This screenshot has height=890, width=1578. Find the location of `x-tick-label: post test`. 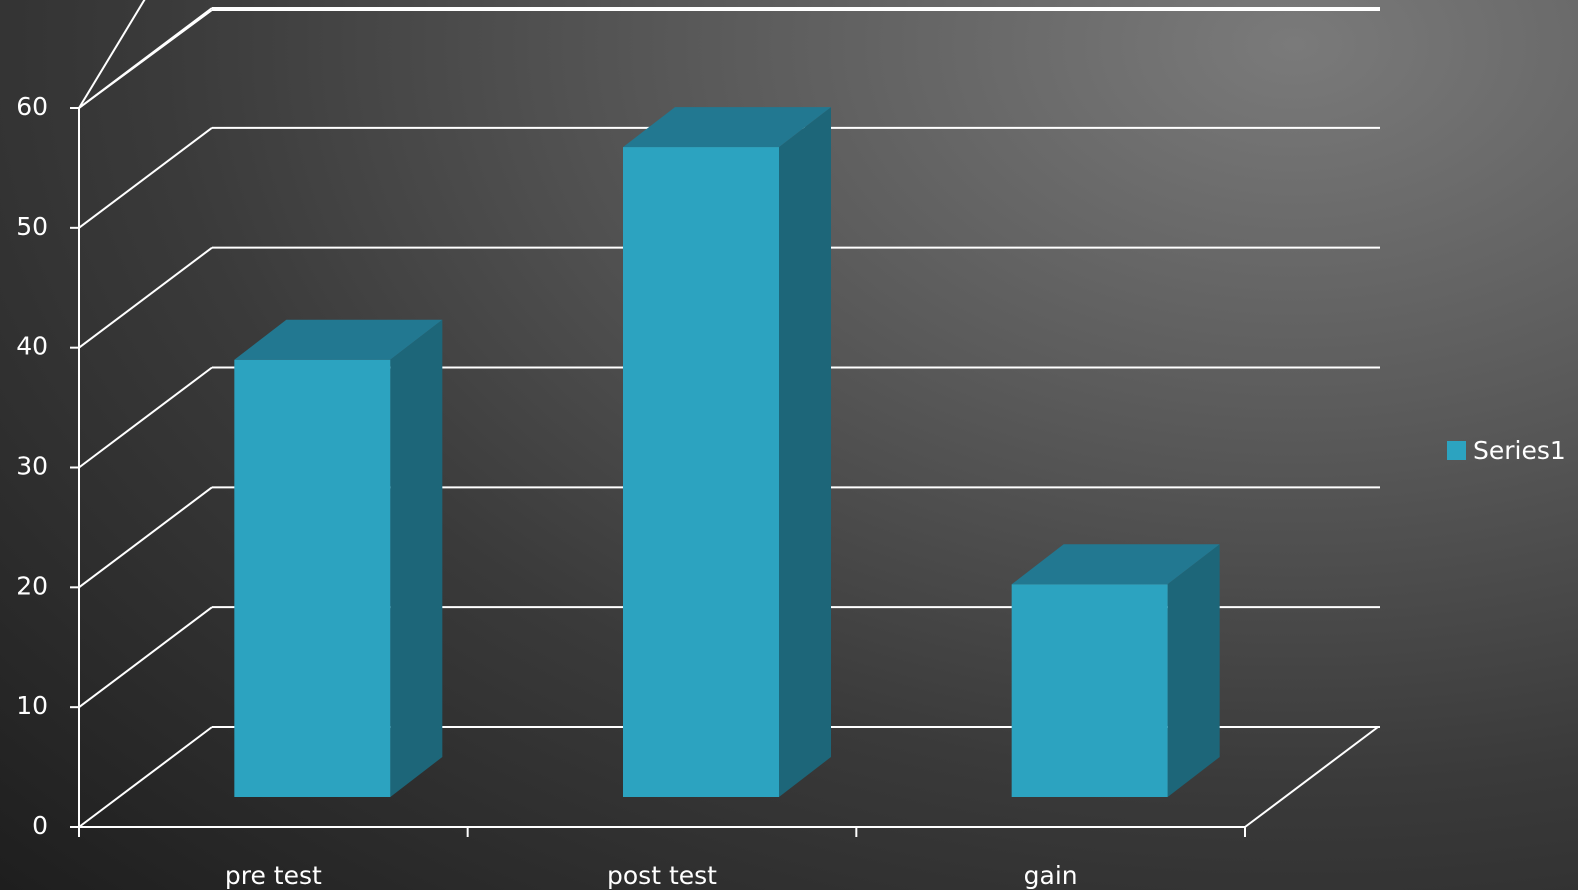

x-tick-label: post test is located at coordinates (662, 875).